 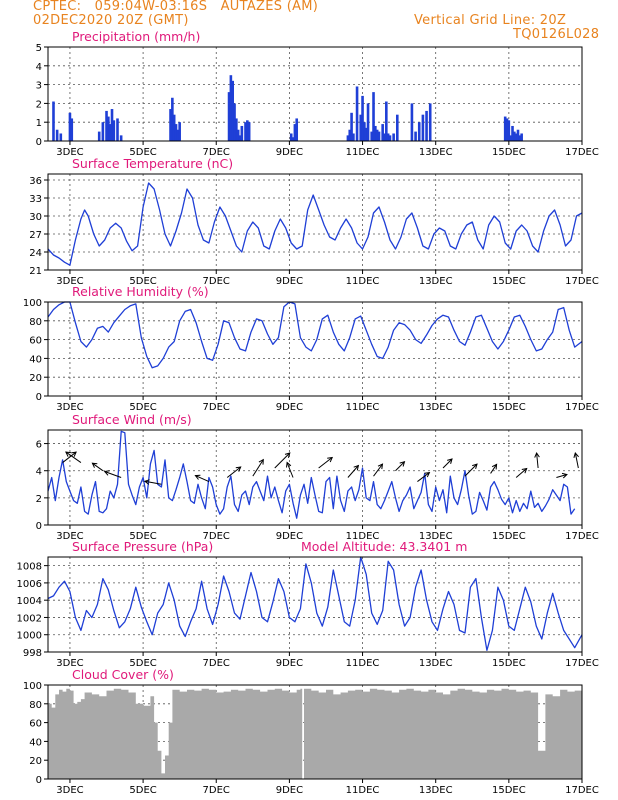 I want to click on cloud-cover-xtick-label: 7DEC, so click(x=216, y=790).